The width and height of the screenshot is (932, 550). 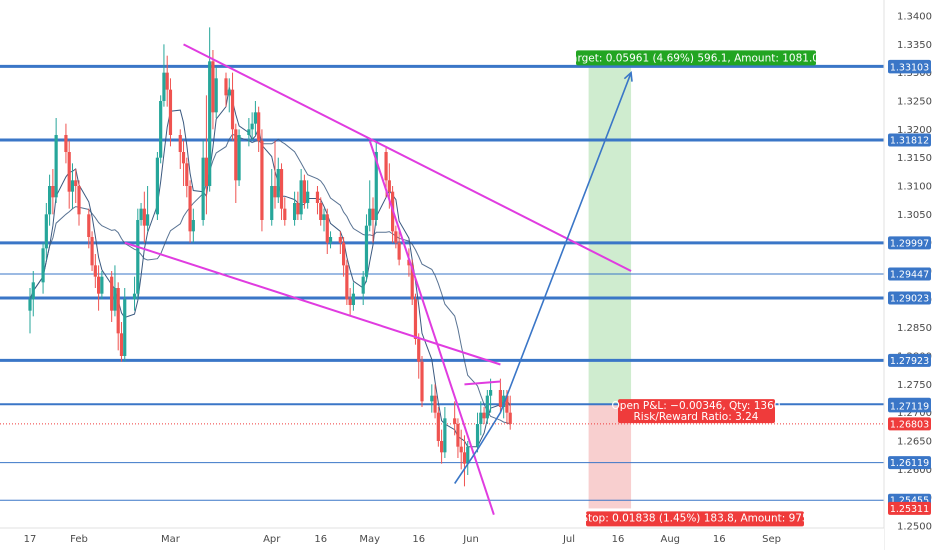 What do you see at coordinates (470, 539) in the screenshot?
I see `x-tick-label: Jun` at bounding box center [470, 539].